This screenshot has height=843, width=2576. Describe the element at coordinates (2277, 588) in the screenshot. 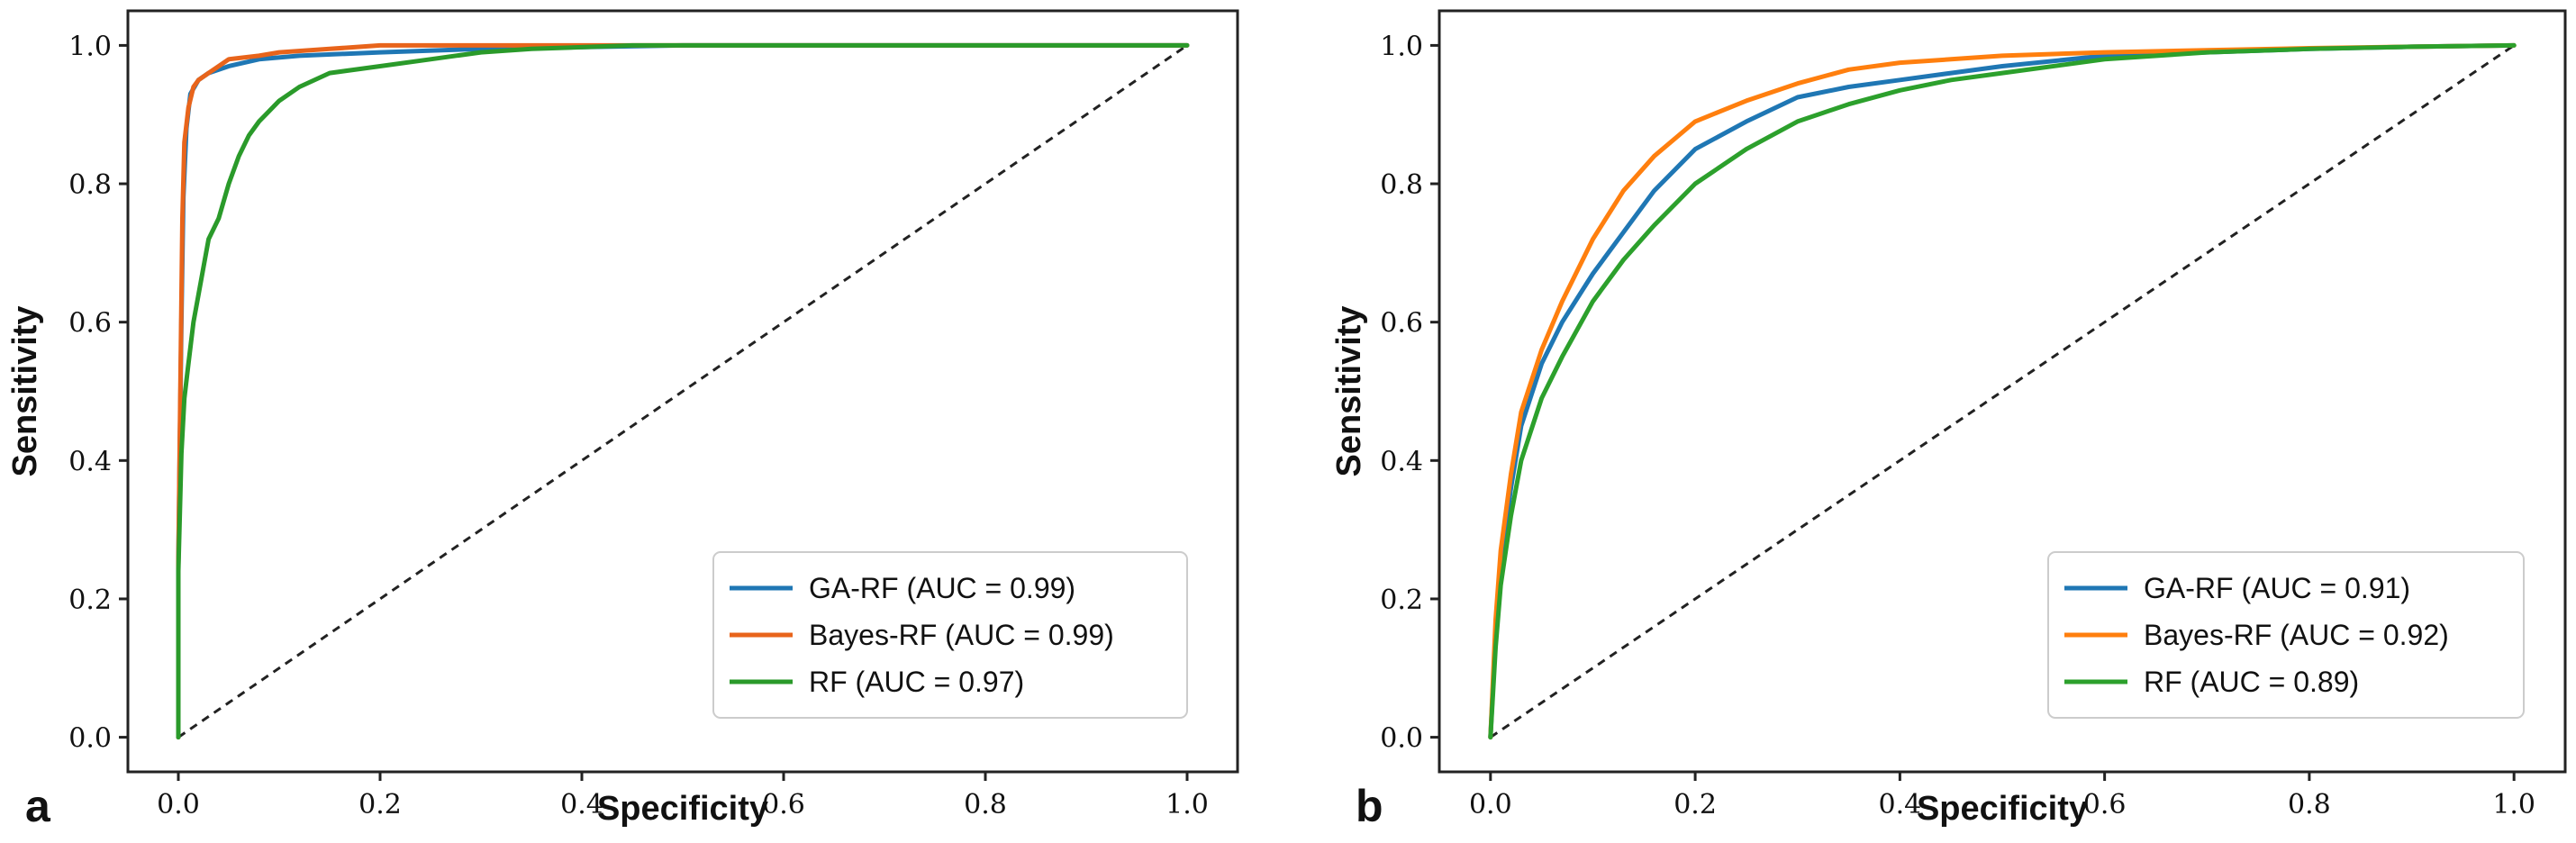

I see `legend-entry: GA-RF (AUC = 0.91)` at that location.